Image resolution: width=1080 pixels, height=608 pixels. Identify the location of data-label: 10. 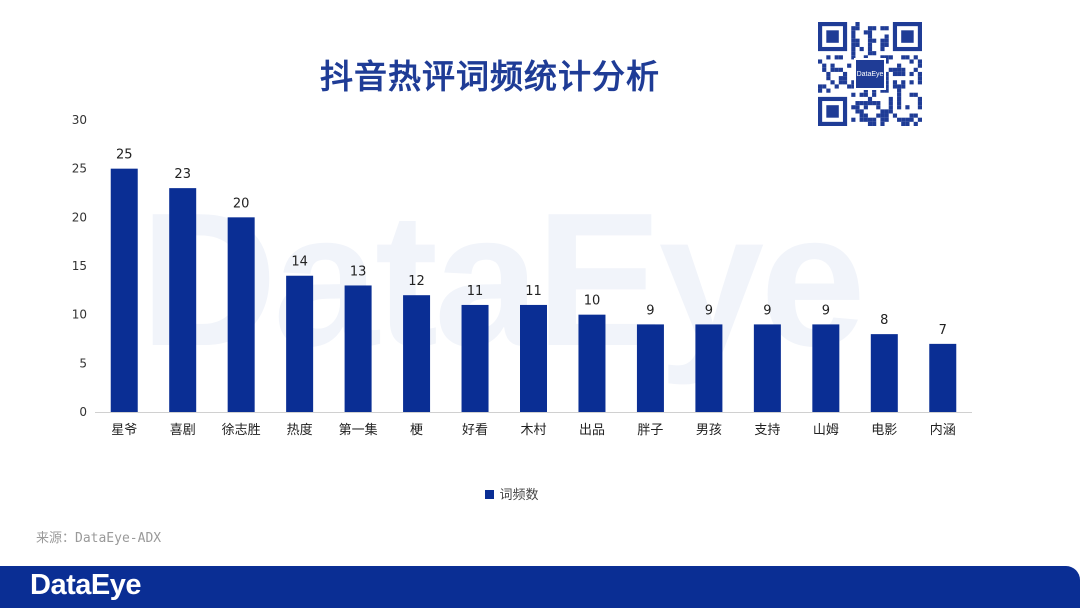
(592, 301).